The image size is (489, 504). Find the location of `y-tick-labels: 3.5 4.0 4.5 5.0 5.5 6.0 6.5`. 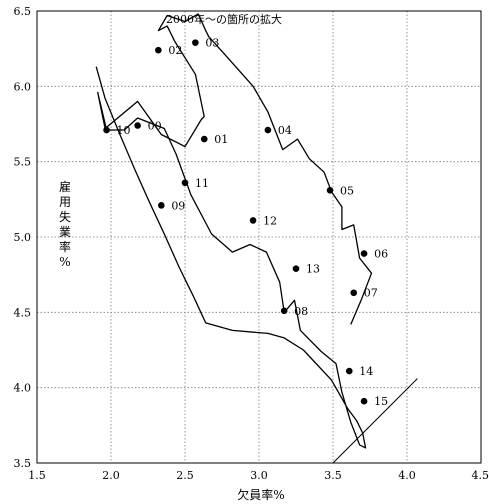

y-tick-labels: 3.5 4.0 4.5 5.0 5.5 6.0 6.5 is located at coordinates (23, 237).